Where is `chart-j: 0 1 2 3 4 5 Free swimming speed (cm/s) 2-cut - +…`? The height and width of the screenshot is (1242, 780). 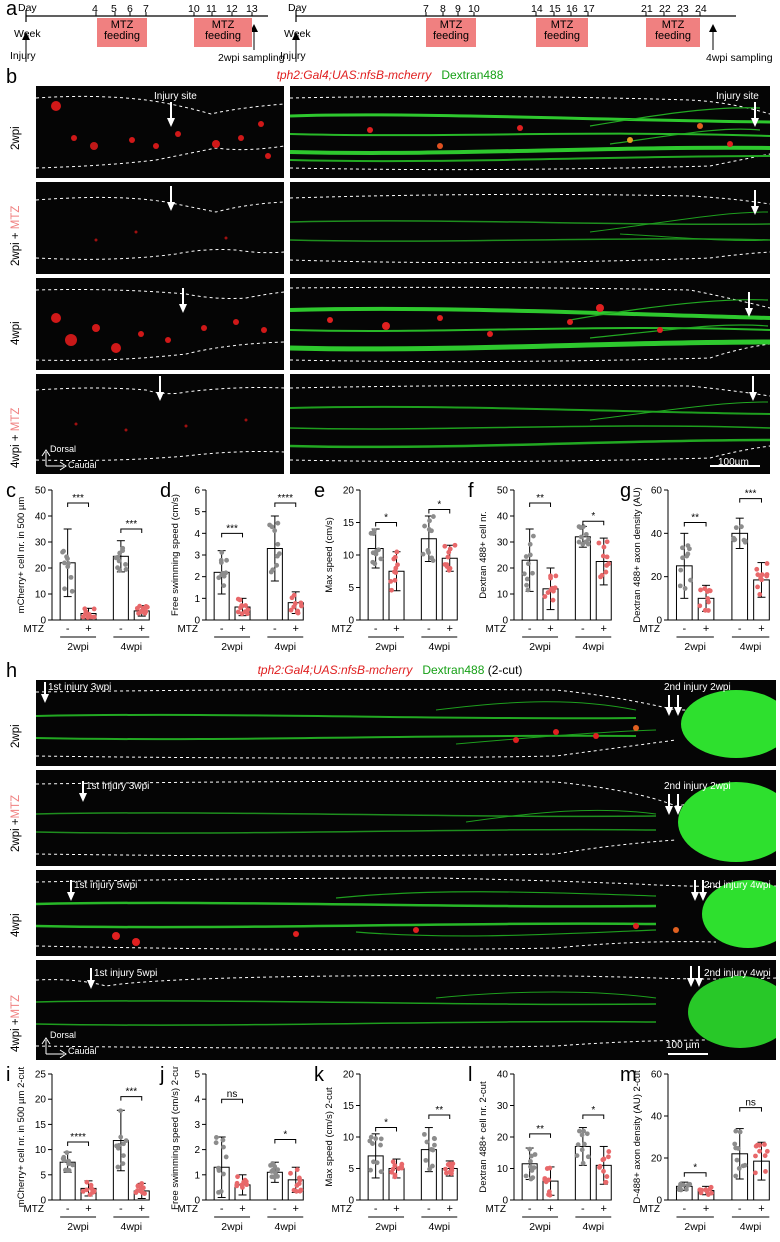 chart-j: 0 1 2 3 4 5 Free swimming speed (cm/s) 2-cut - +… is located at coordinates (237, 1149).